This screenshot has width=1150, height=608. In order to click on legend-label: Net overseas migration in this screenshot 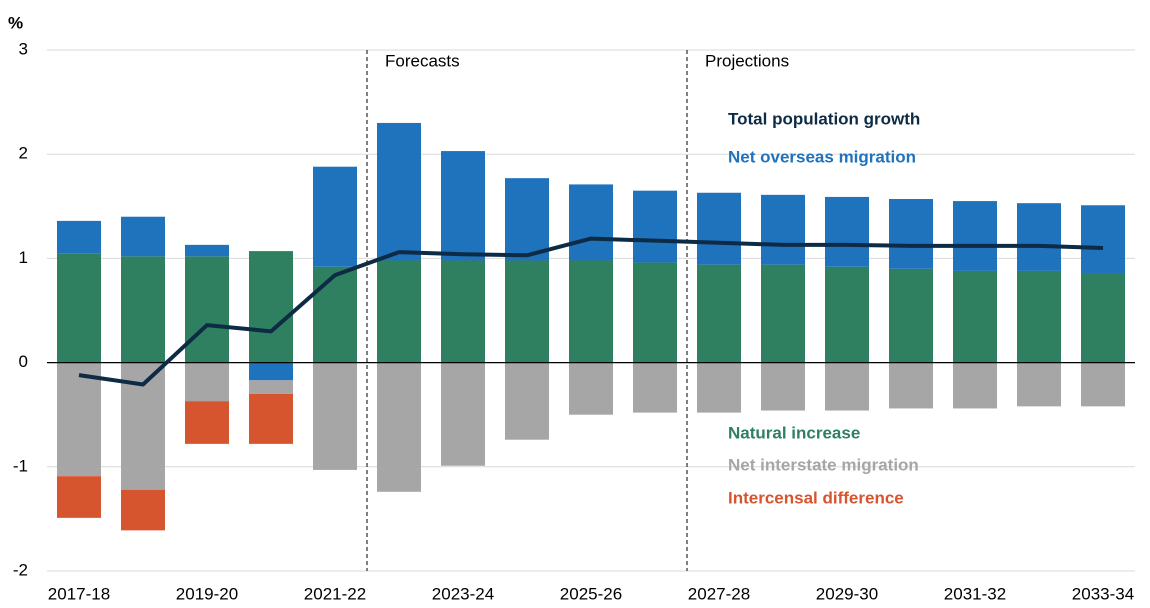, I will do `click(822, 156)`.